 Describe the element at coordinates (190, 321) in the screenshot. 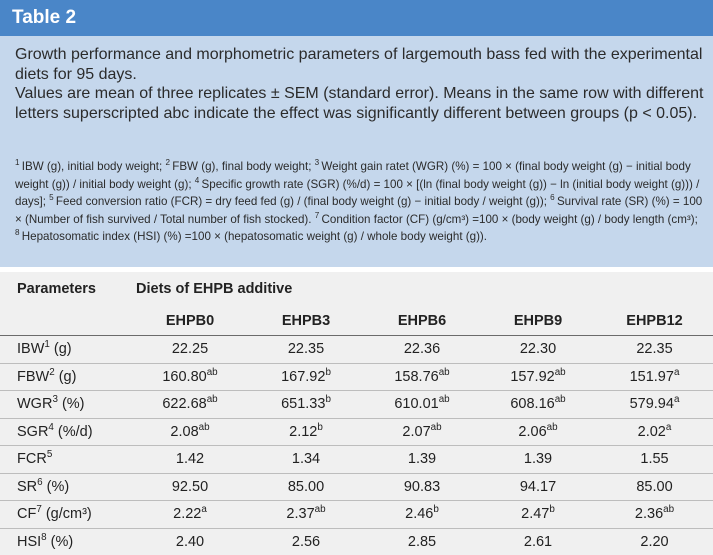

I see `column-header-ehpb0: EHPB0` at that location.